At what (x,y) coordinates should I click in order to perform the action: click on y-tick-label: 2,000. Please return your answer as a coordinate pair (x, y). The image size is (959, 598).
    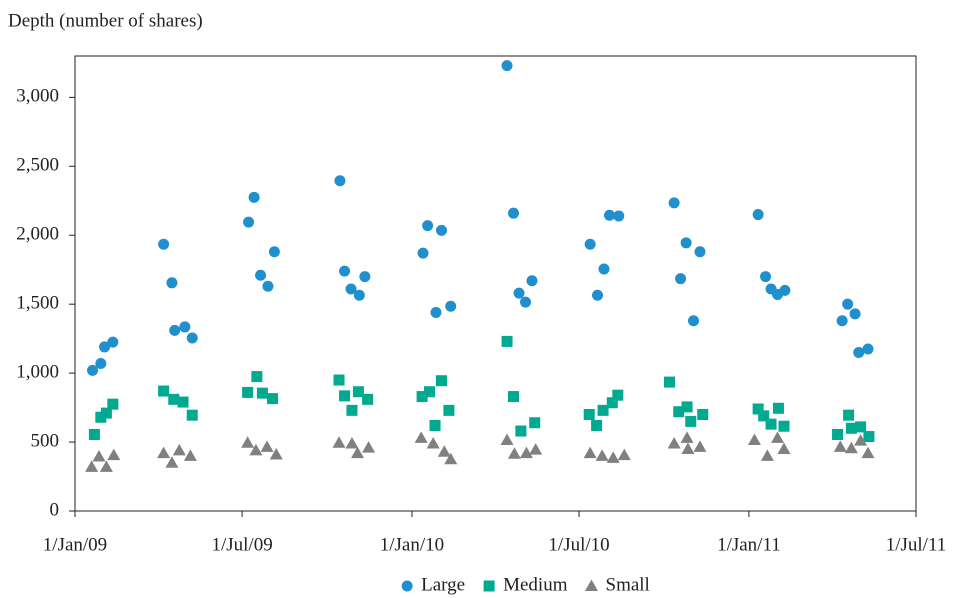
    Looking at the image, I should click on (37, 234).